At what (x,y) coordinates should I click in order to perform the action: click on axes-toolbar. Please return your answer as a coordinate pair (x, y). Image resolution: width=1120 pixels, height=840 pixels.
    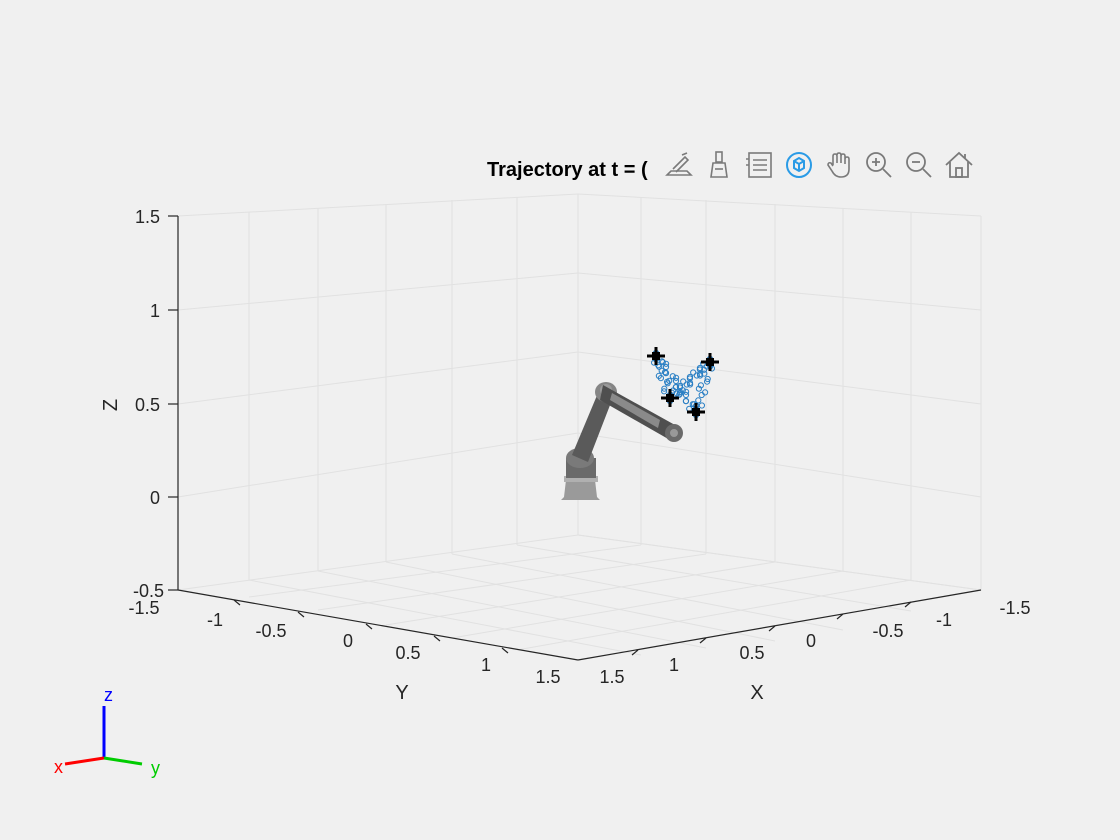
    Looking at the image, I should click on (819, 165).